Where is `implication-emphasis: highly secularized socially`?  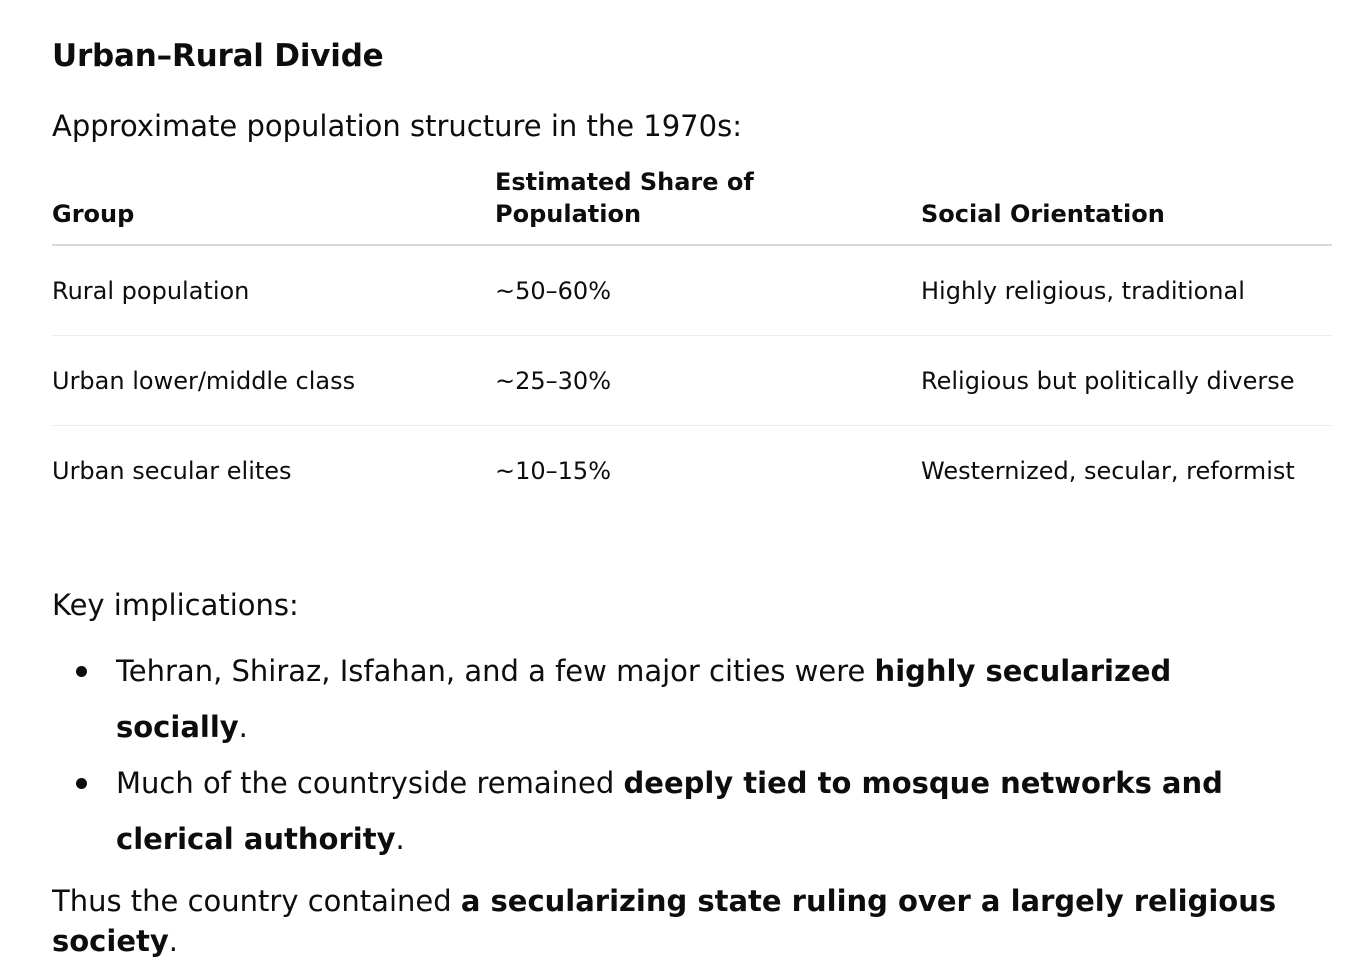 implication-emphasis: highly secularized socially is located at coordinates (644, 699).